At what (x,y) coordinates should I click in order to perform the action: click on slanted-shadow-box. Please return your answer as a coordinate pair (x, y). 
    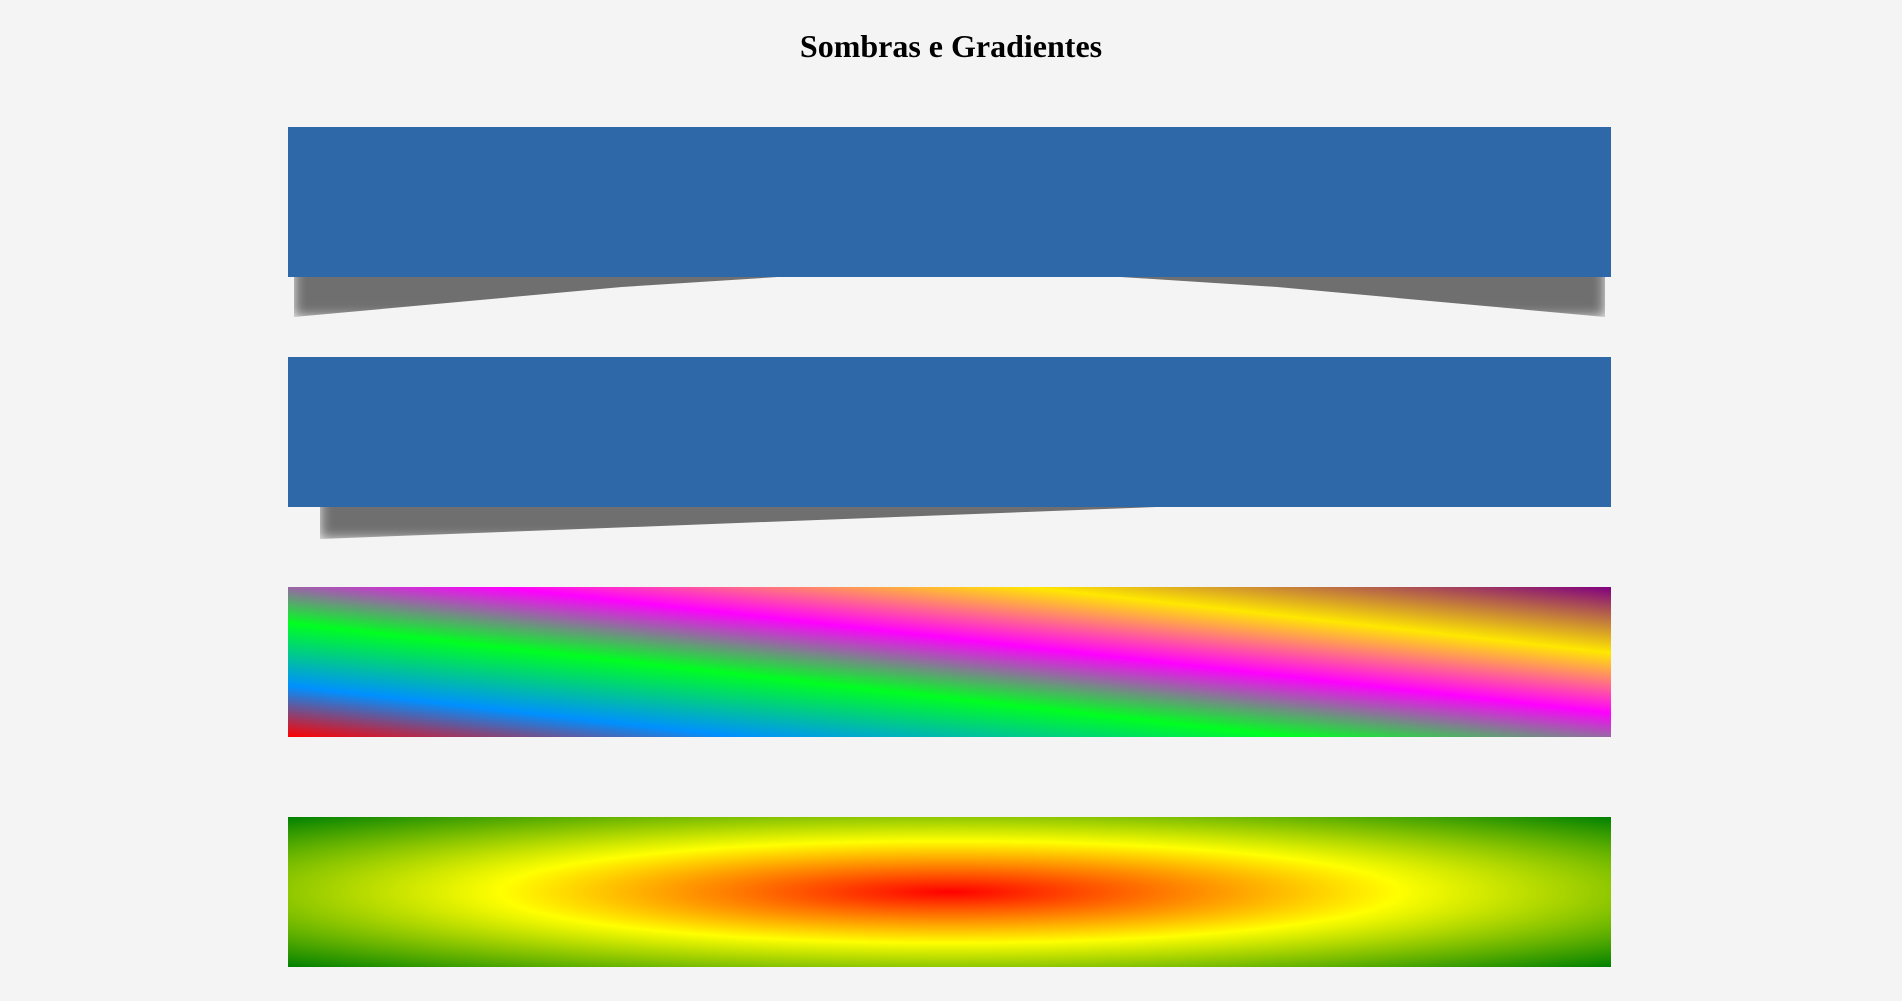
    Looking at the image, I should click on (949, 448).